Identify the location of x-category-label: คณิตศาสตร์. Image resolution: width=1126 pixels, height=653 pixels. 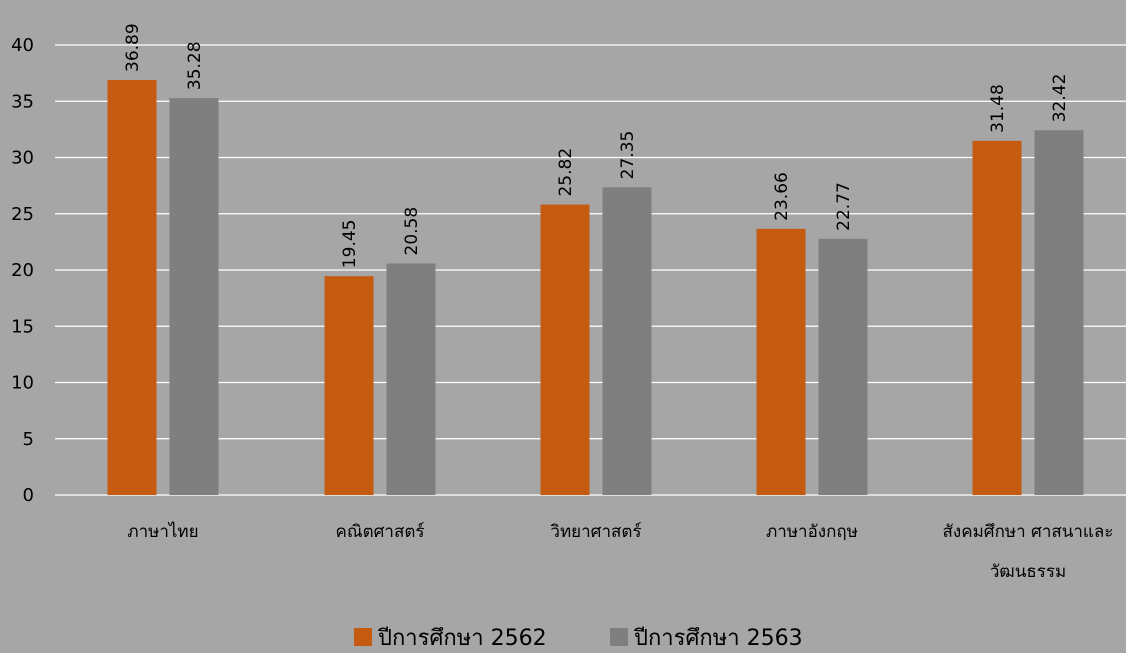
(379, 532).